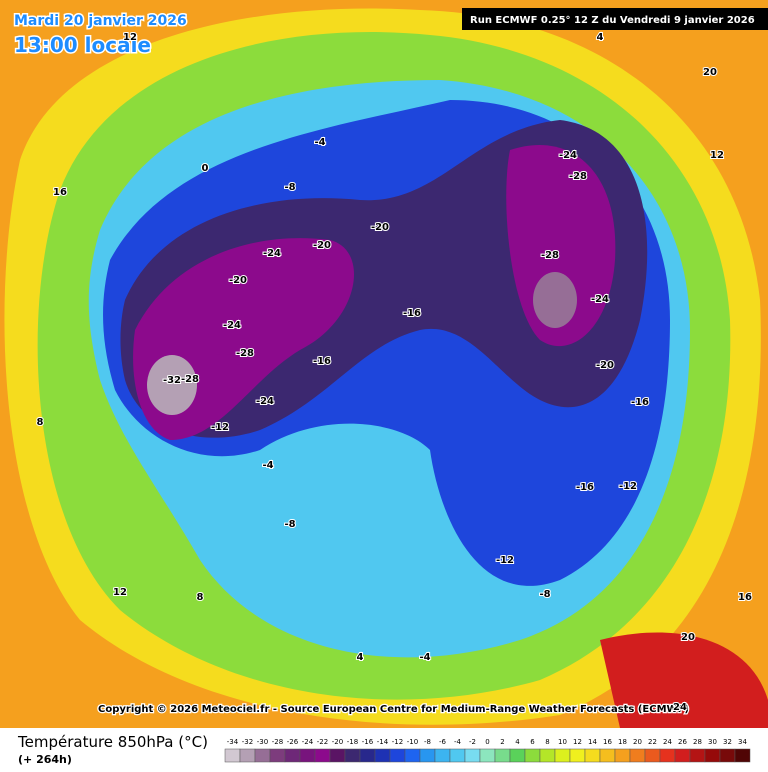 The image size is (768, 772). Describe the element at coordinates (607, 742) in the screenshot. I see `scale-label: 16` at that location.